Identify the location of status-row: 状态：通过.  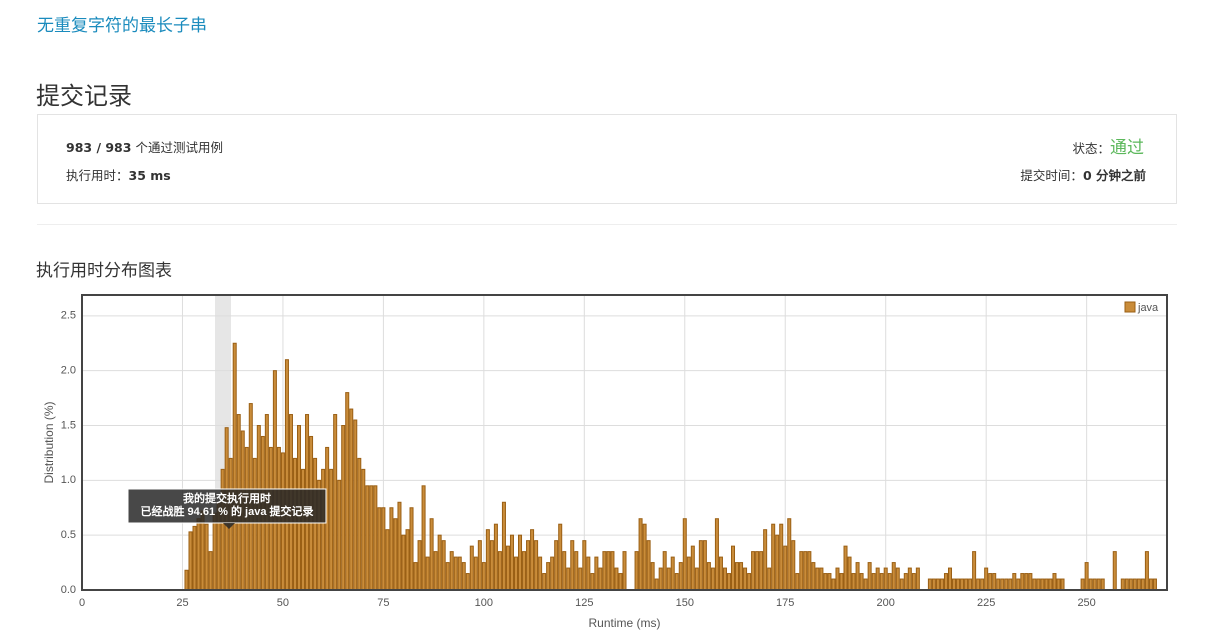
(1108, 145).